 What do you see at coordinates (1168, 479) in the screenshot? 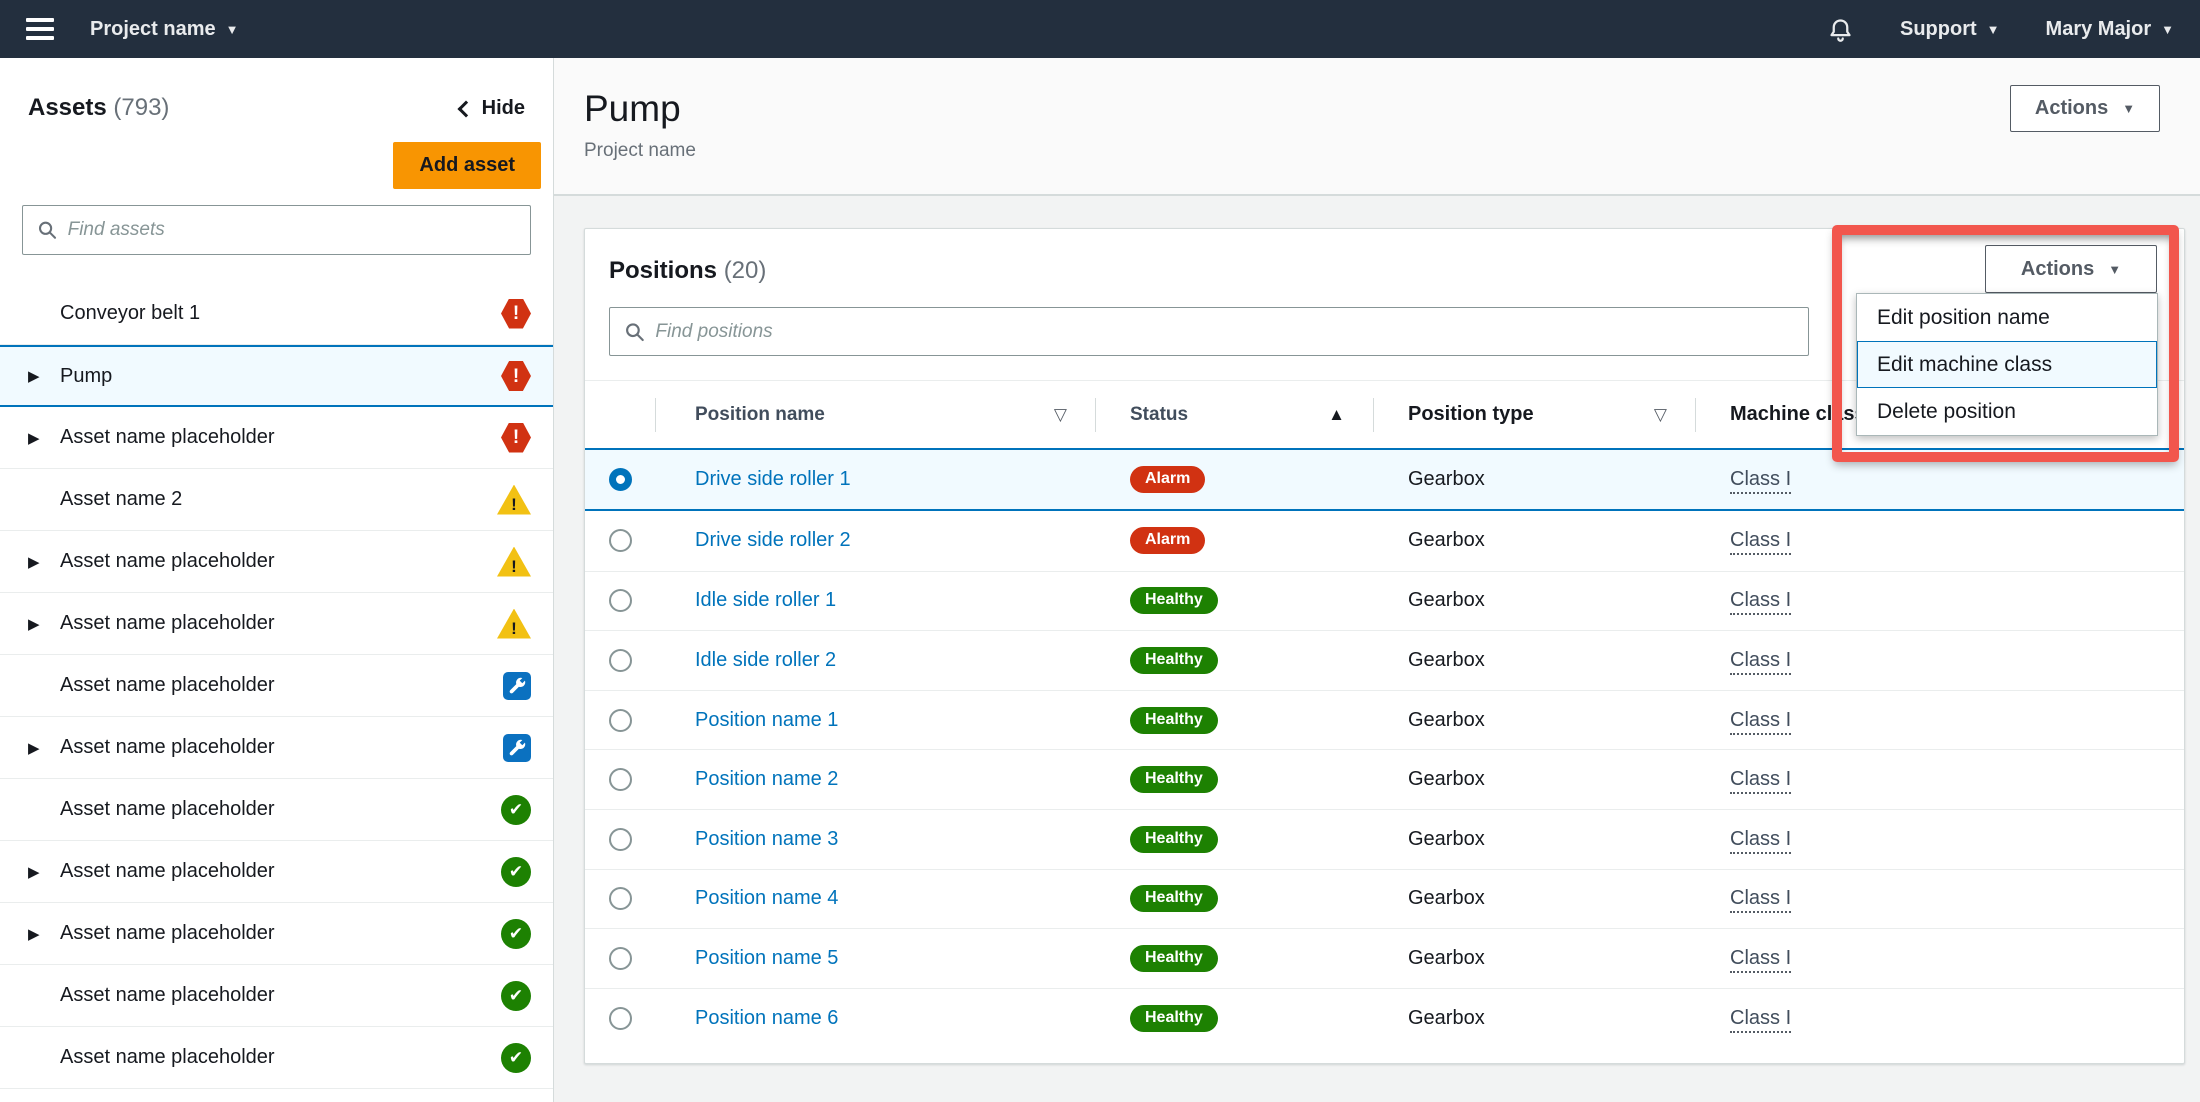
I see `status-badge-alarm: Alarm` at bounding box center [1168, 479].